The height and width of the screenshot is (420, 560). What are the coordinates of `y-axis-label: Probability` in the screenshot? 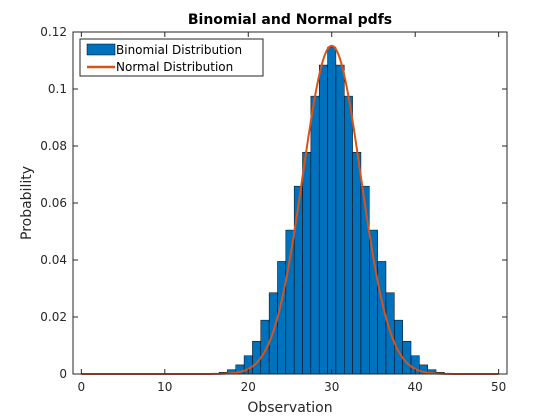 It's located at (27, 203).